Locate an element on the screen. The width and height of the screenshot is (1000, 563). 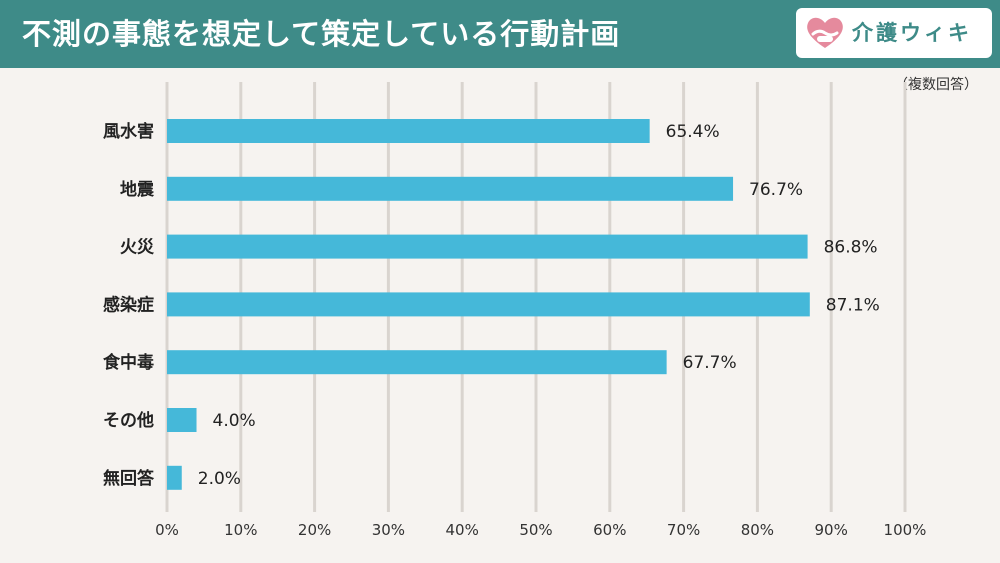
x-tick-label: 40% is located at coordinates (462, 530).